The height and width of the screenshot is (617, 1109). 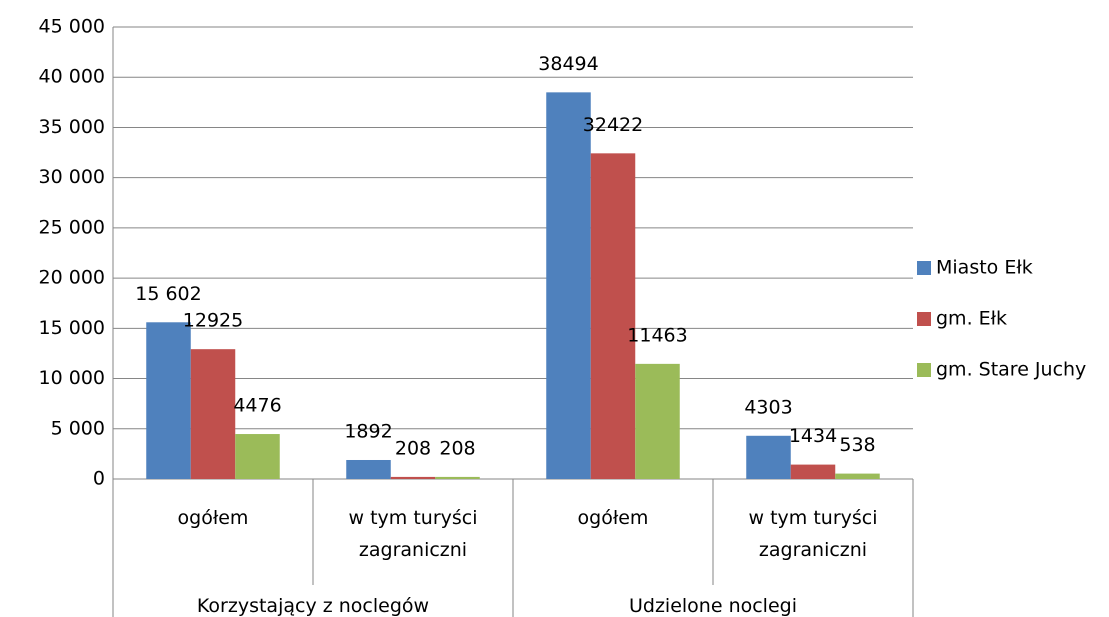 What do you see at coordinates (613, 125) in the screenshot?
I see `data-label: 32422` at bounding box center [613, 125].